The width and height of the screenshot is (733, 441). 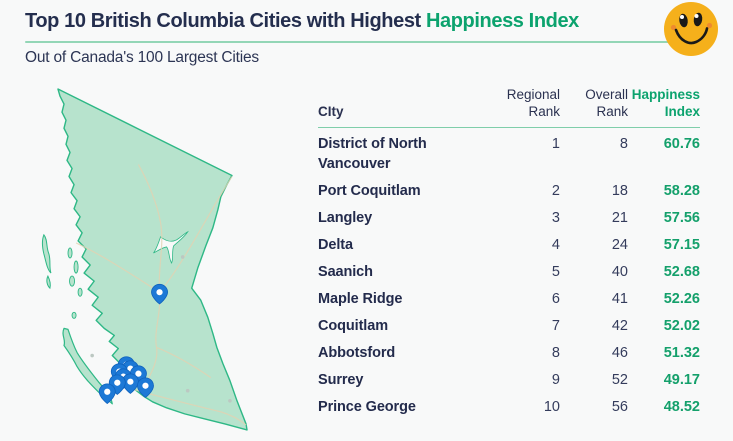 What do you see at coordinates (619, 407) in the screenshot?
I see `overall-rank-cell: 56` at bounding box center [619, 407].